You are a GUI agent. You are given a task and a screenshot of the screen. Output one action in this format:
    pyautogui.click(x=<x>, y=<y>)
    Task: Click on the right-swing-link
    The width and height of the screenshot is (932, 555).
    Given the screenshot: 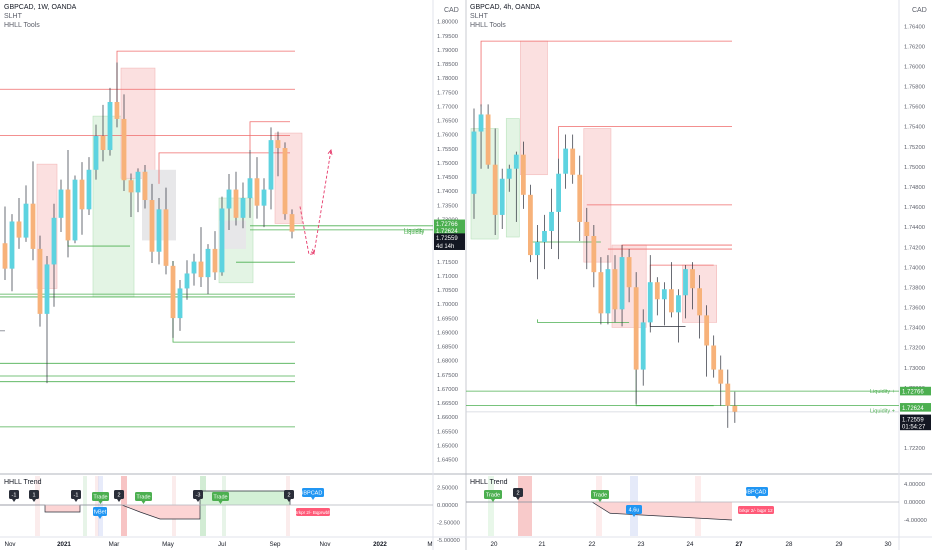 What is the action you would take?
    pyautogui.click(x=667, y=321)
    